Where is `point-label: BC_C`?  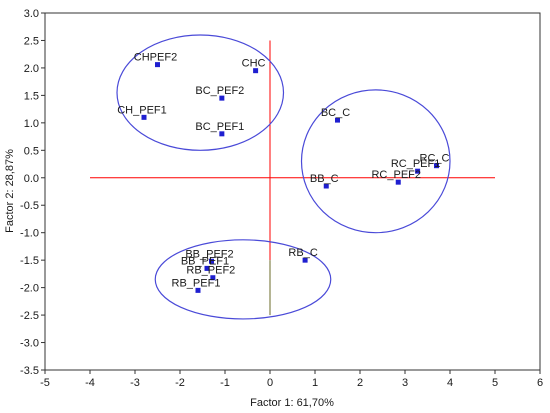
point-label: BC_C is located at coordinates (335, 113).